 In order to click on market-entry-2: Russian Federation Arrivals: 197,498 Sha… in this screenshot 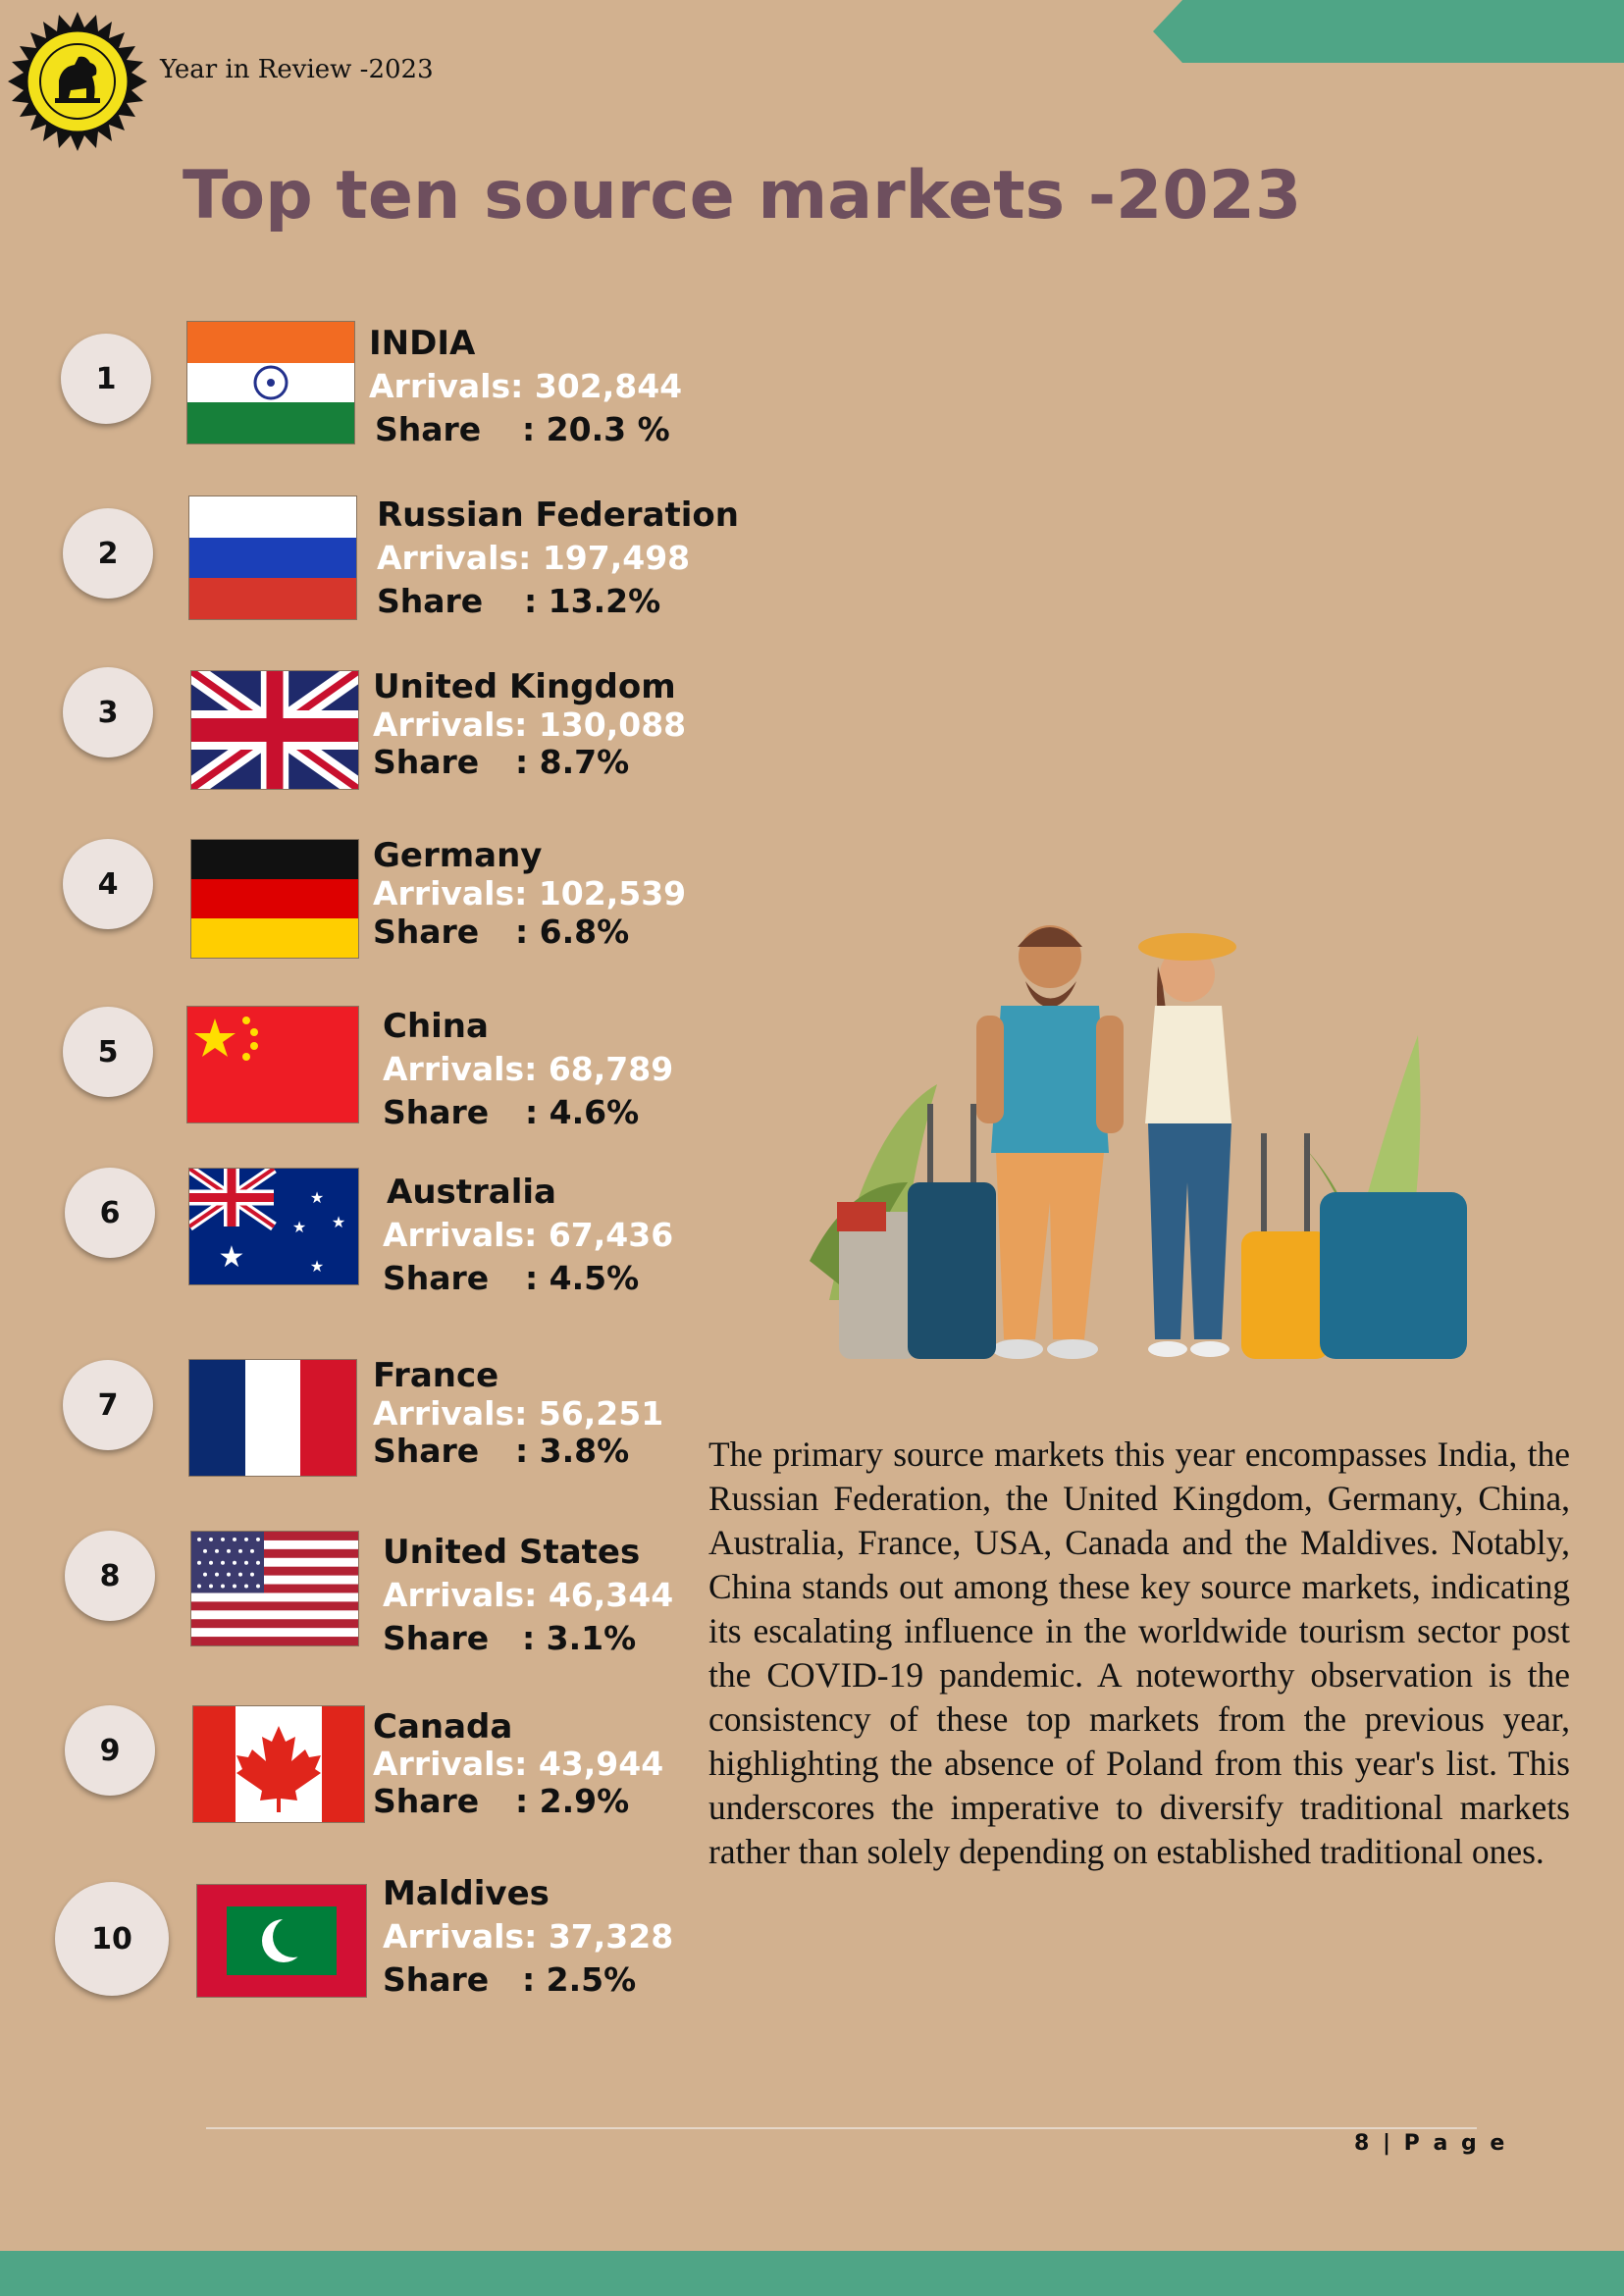, I will do `click(558, 558)`.